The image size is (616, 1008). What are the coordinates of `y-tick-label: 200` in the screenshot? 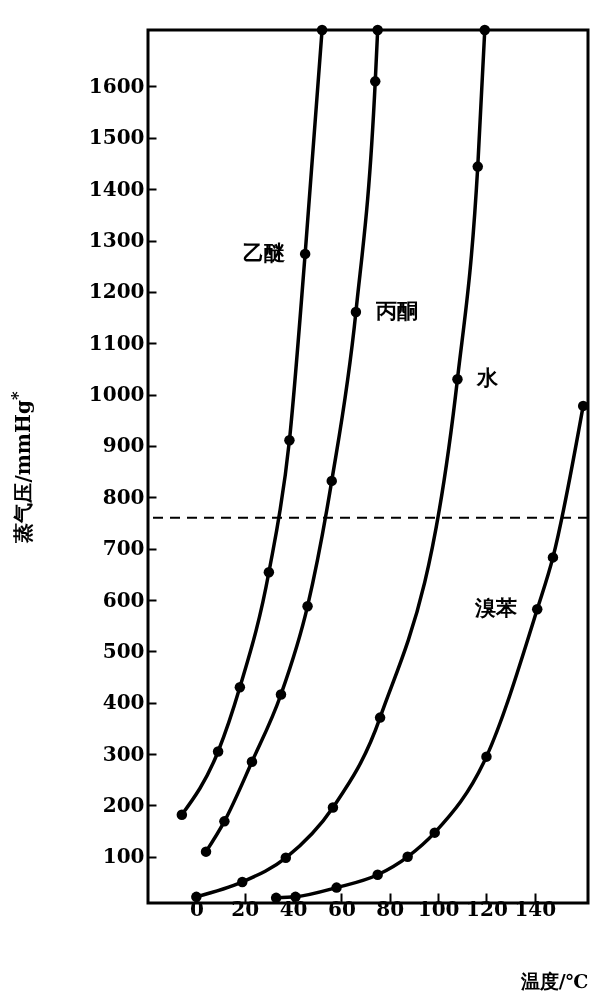 It's located at (123, 804).